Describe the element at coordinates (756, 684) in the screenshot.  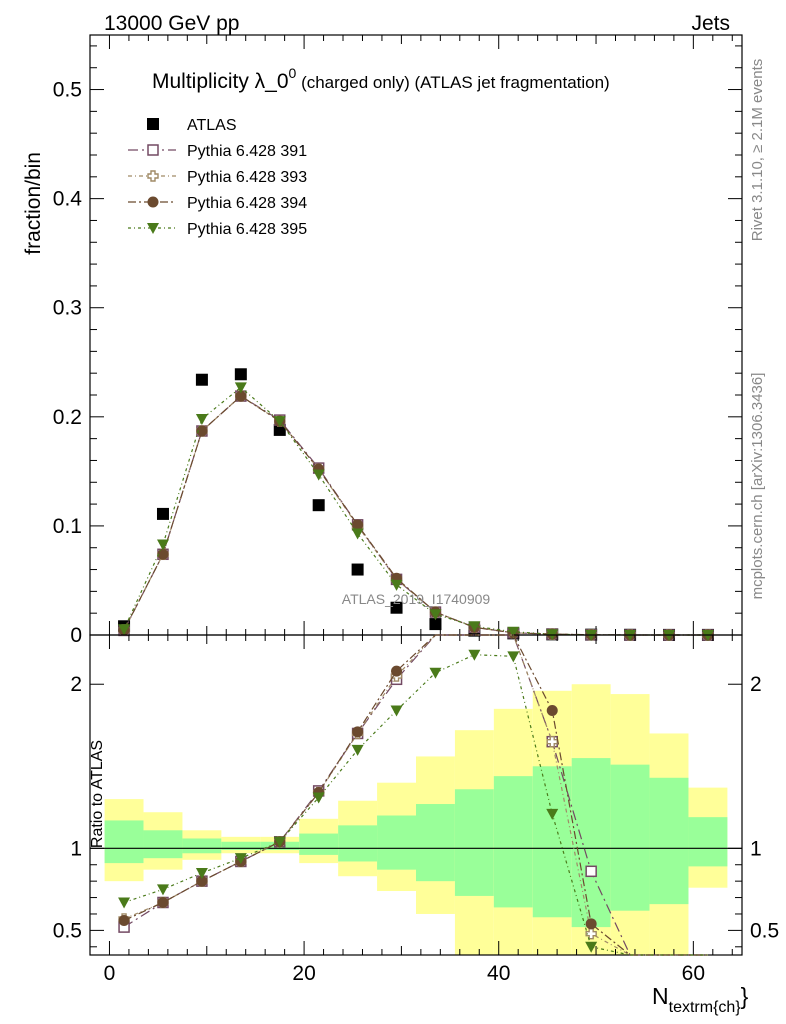
I see `ratio-y-tick-label-right: 2` at that location.